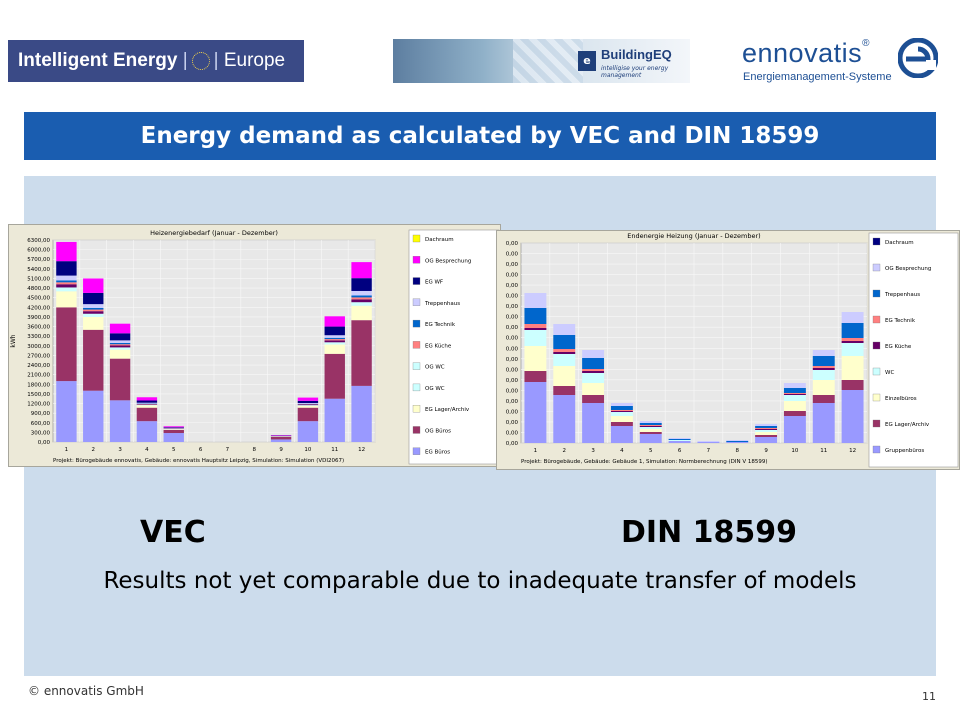 The image size is (960, 720). Describe the element at coordinates (94, 450) in the screenshot. I see `x-tick-label: 2` at that location.